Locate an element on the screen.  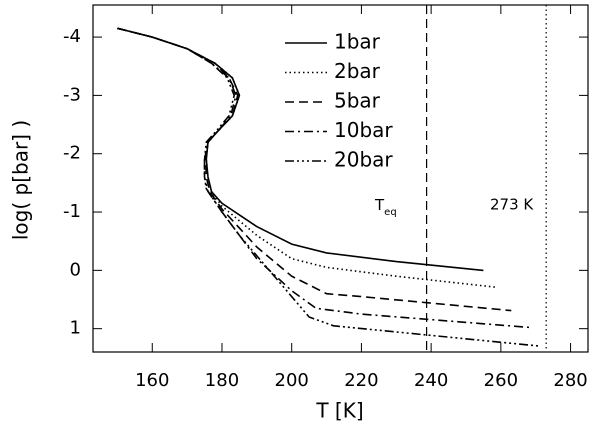
x-tick-label: 240 is located at coordinates (431, 380).